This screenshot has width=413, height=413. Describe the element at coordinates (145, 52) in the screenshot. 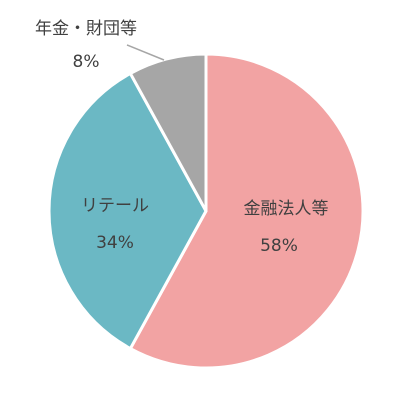

I see `leader-line` at that location.